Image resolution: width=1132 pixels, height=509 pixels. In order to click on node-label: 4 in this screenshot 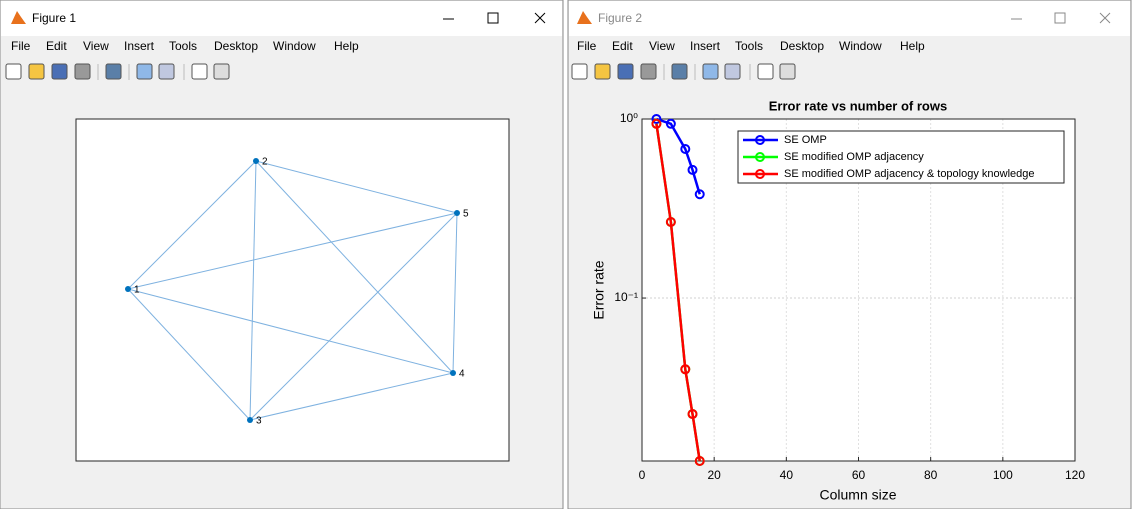, I will do `click(462, 374)`.